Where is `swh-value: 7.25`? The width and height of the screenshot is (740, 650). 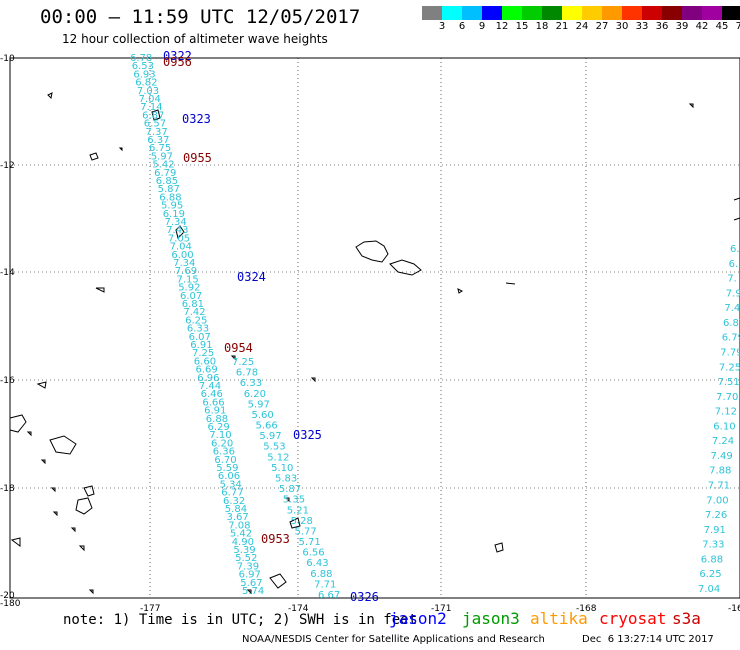
swh-value: 7.25 is located at coordinates (729, 367).